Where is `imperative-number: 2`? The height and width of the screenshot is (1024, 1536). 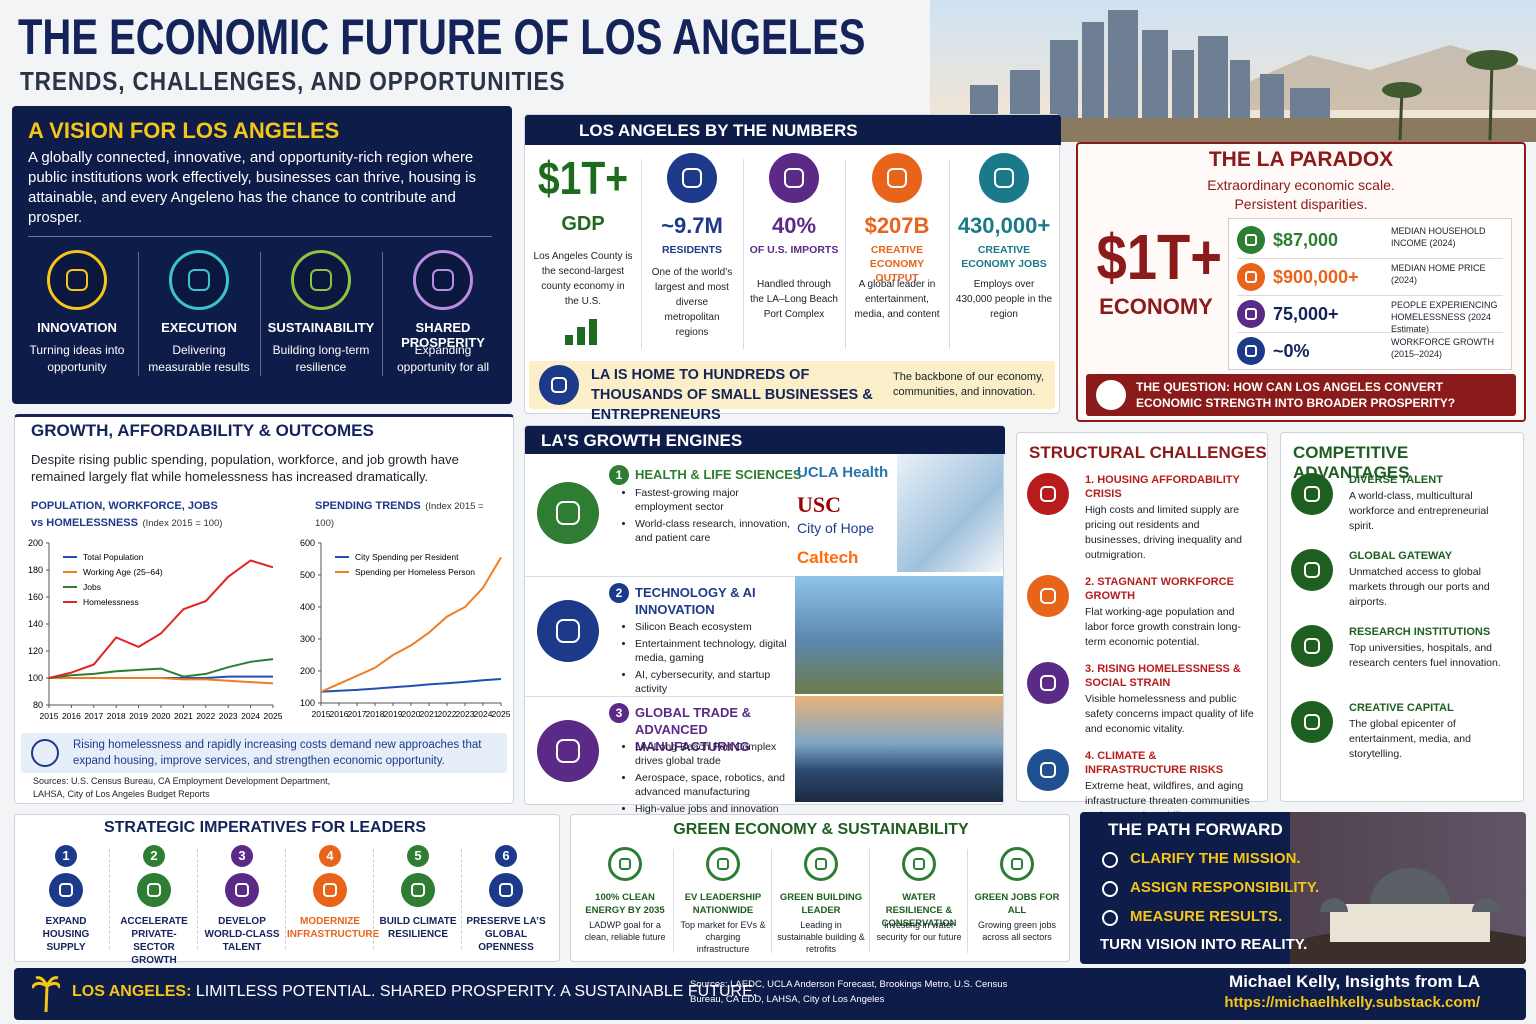
imperative-number: 2 is located at coordinates (154, 856).